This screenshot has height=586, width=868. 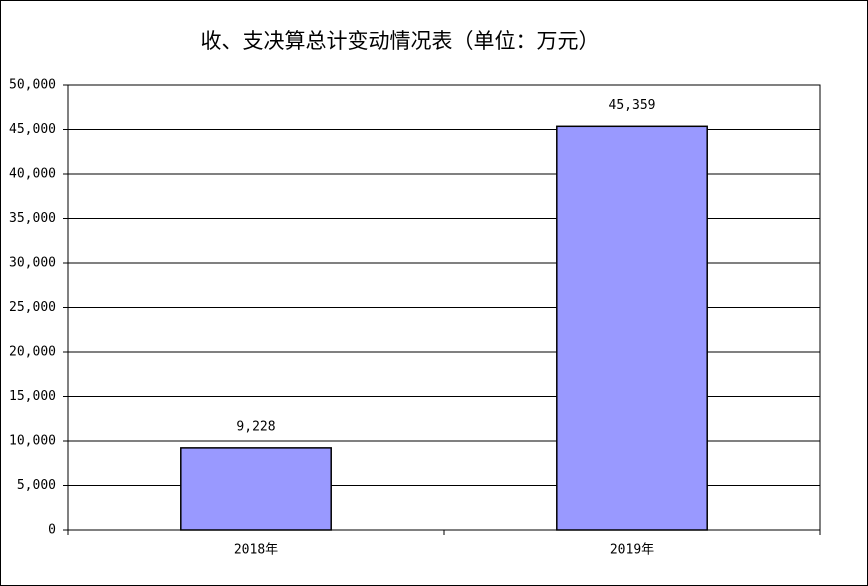 What do you see at coordinates (32, 263) in the screenshot?
I see `y-tick-label: 30,000` at bounding box center [32, 263].